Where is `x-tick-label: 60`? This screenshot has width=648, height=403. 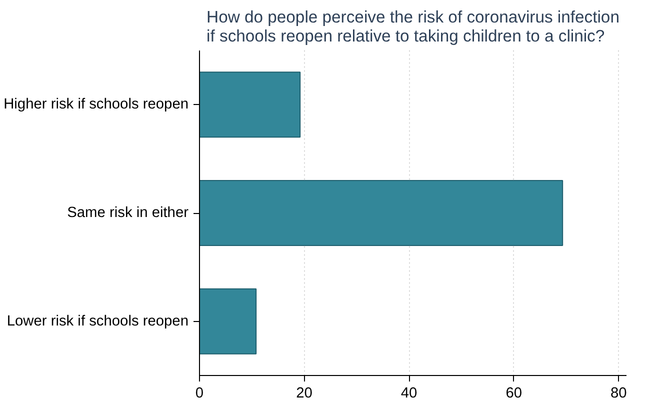 x-tick-label: 60 is located at coordinates (514, 394).